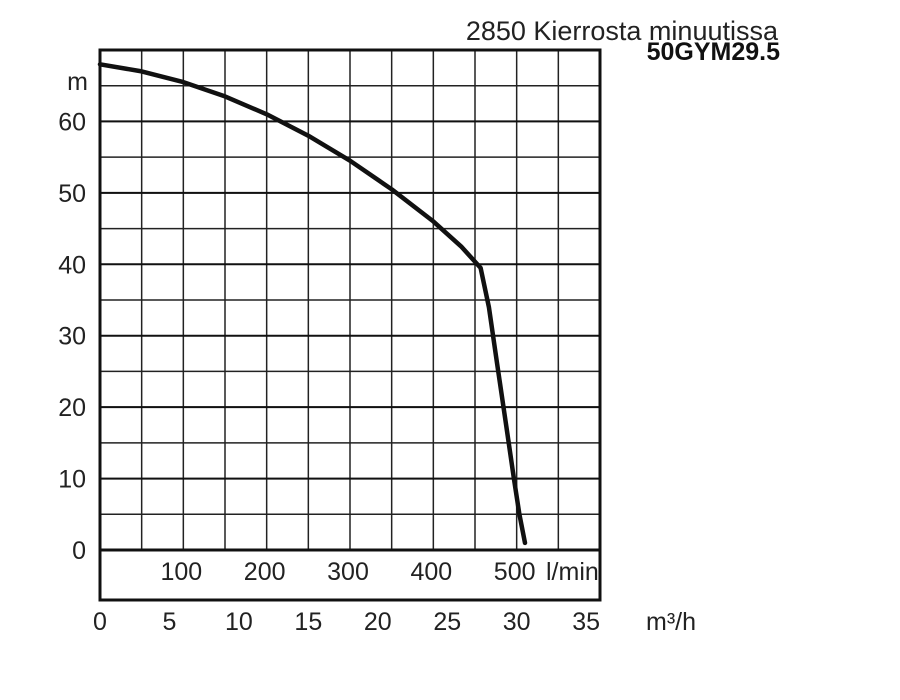 The width and height of the screenshot is (900, 700). What do you see at coordinates (517, 622) in the screenshot?
I see `x-m3h-tick-label: 30` at bounding box center [517, 622].